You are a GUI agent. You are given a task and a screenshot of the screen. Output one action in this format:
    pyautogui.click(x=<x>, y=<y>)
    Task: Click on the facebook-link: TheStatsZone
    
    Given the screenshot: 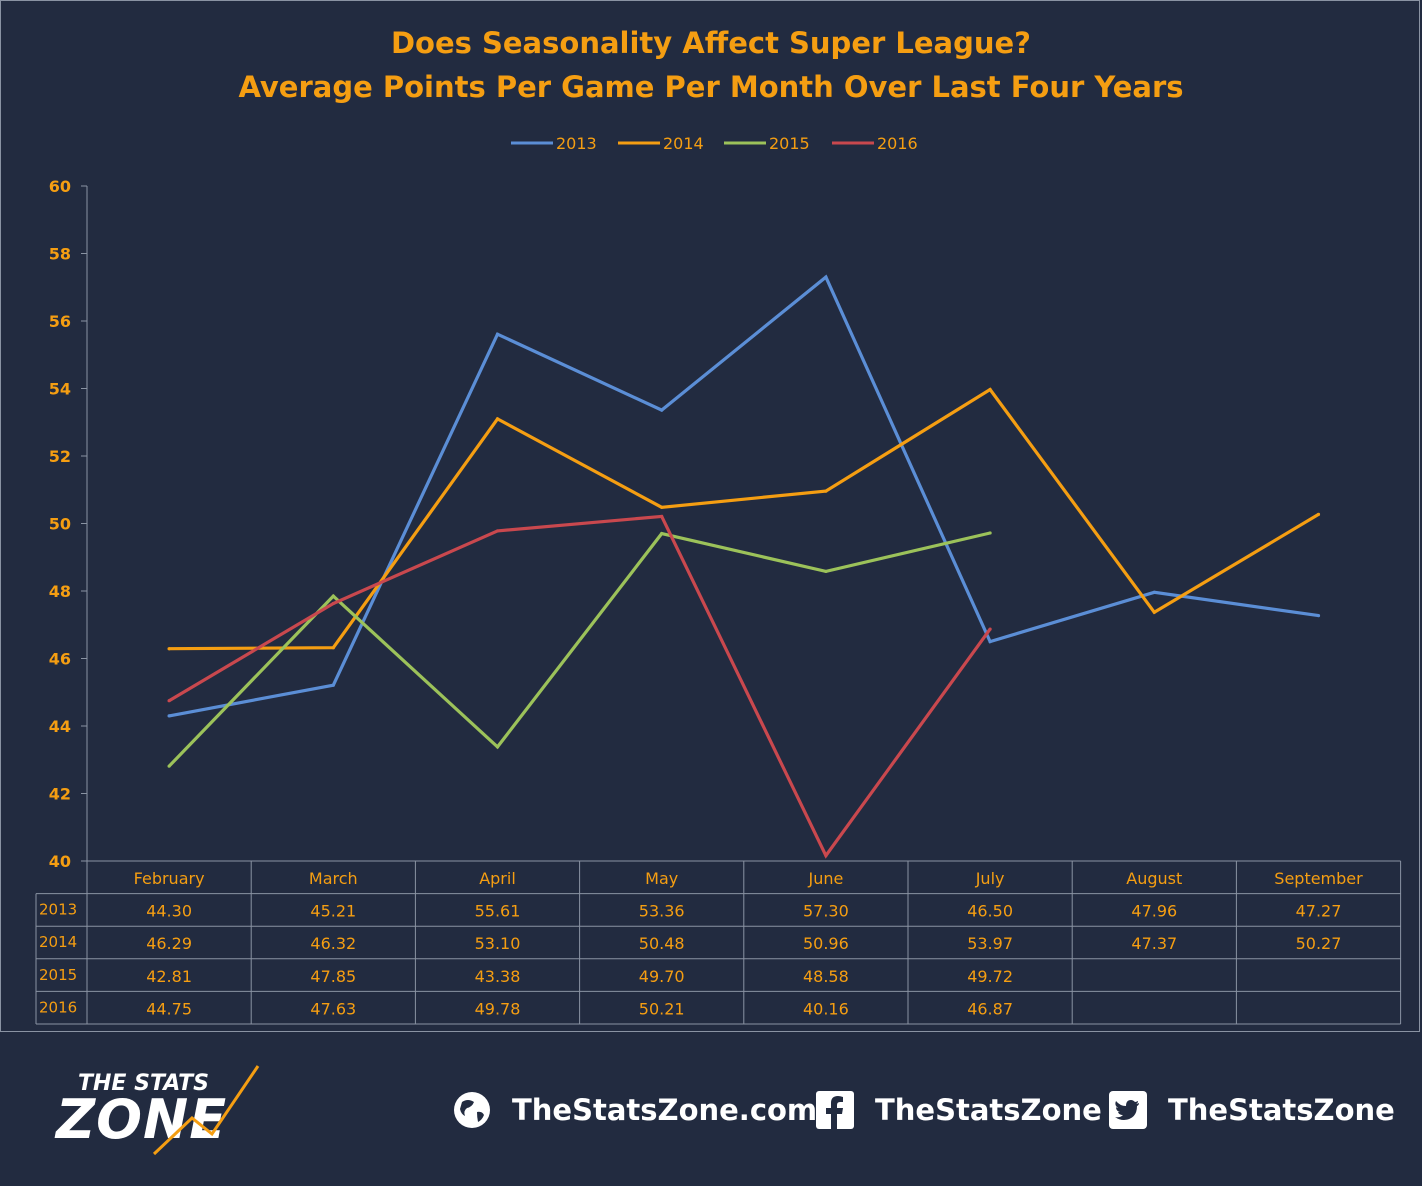 What is the action you would take?
    pyautogui.click(x=958, y=1110)
    